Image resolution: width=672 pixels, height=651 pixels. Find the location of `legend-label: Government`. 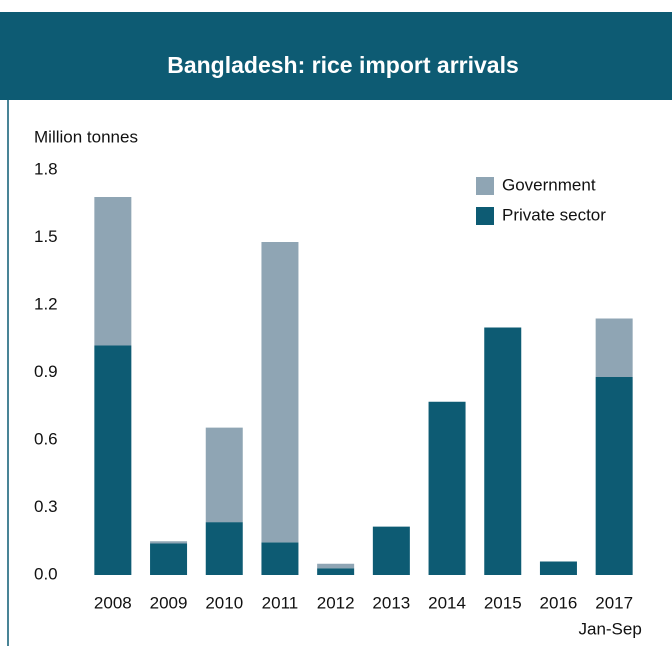

legend-label: Government is located at coordinates (549, 184).